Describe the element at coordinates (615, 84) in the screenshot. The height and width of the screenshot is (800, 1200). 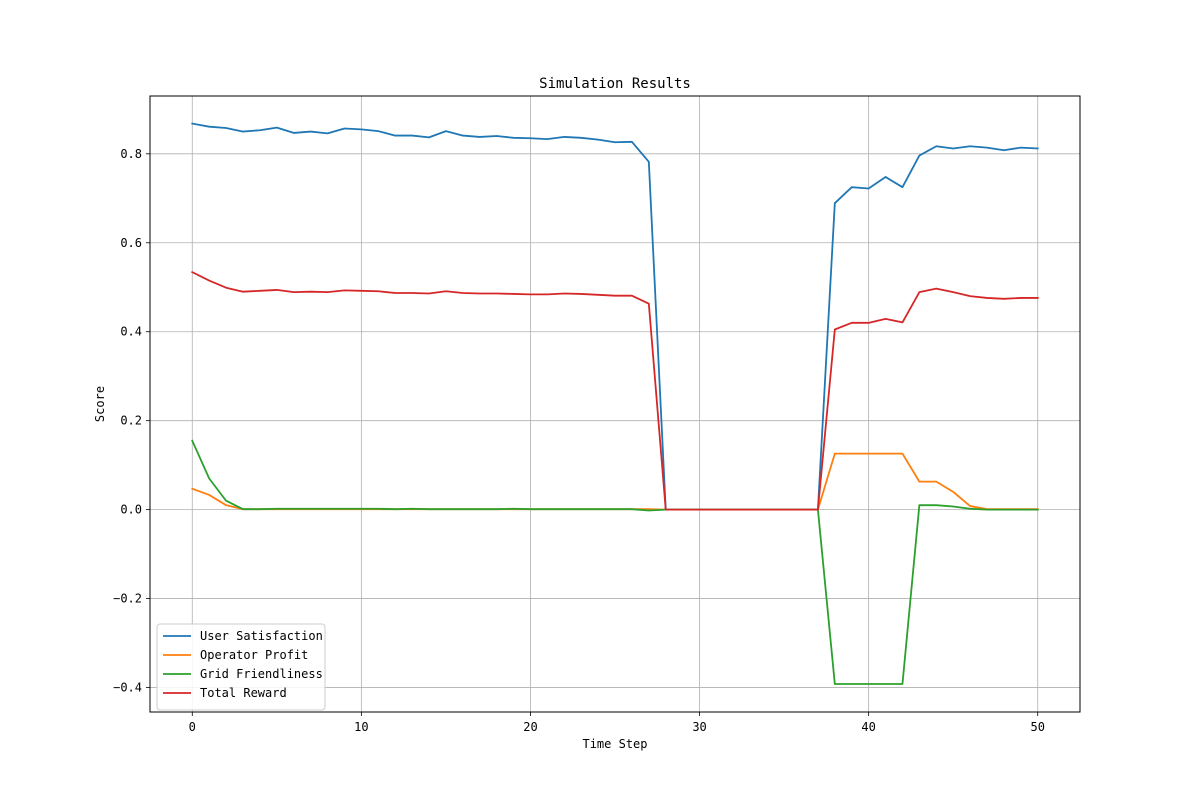
I see `chart-title: Simulation Results` at that location.